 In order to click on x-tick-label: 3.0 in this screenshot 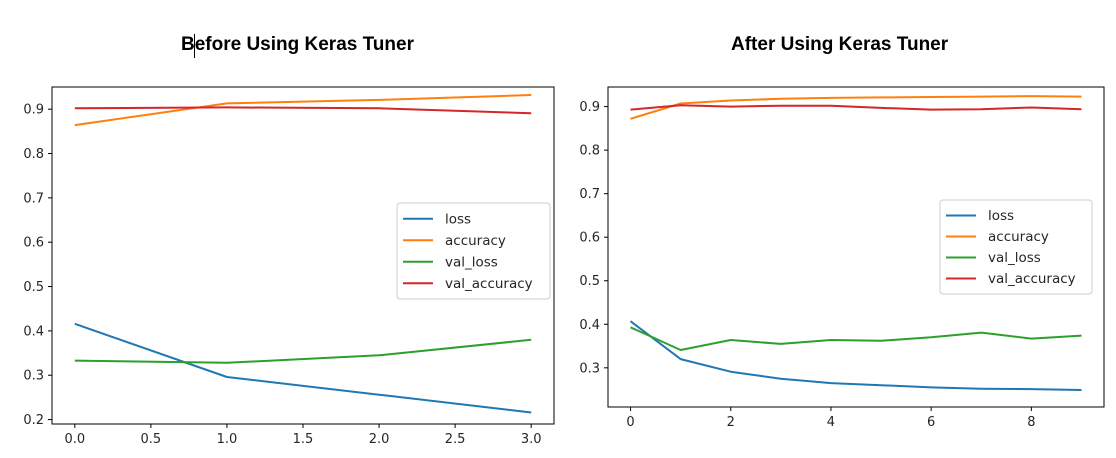, I will do `click(531, 439)`.